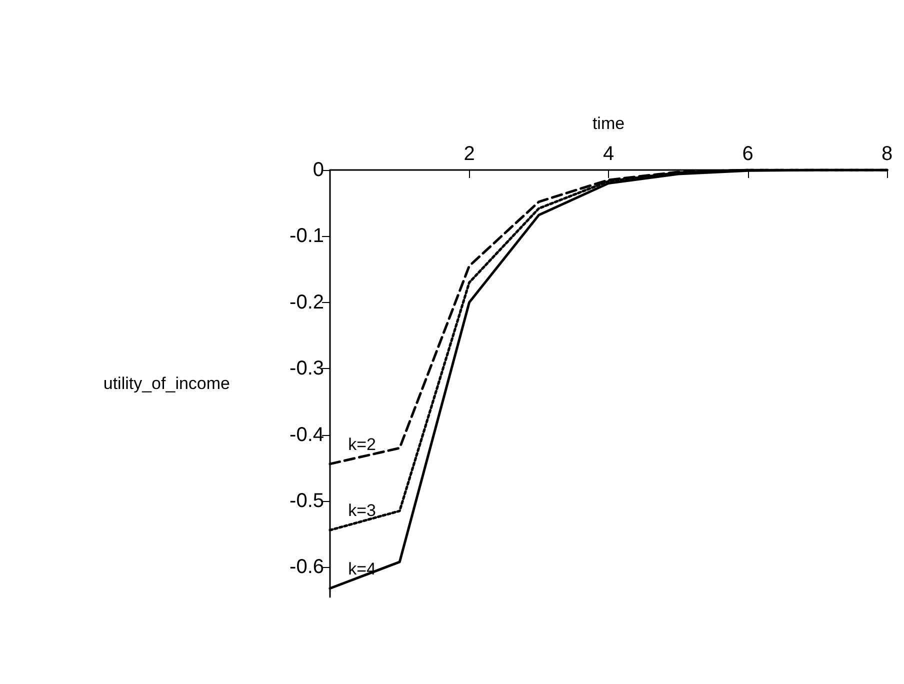  I want to click on y-tick-label: -0.2, so click(307, 302).